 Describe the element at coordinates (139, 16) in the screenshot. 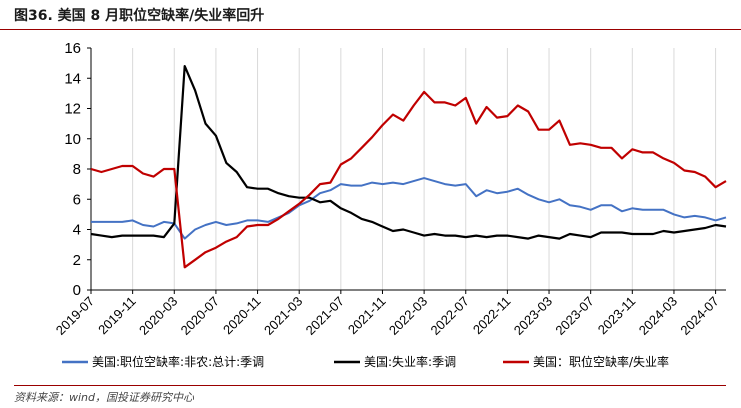

I see `chart-title: 图36. 美国 8 月职位空缺率/失业率回升` at that location.